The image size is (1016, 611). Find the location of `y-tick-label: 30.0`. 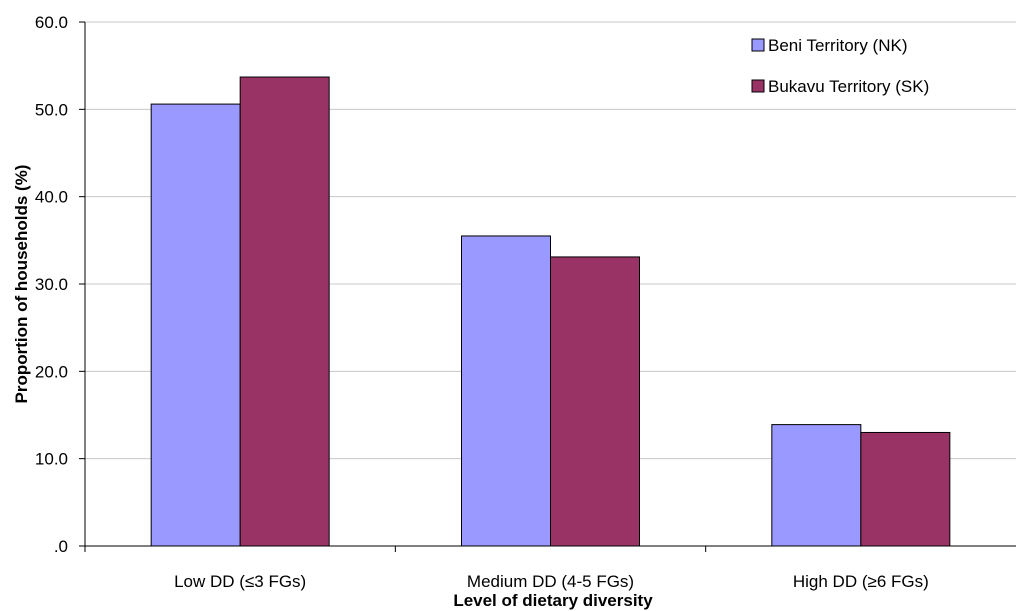

y-tick-label: 30.0 is located at coordinates (51, 284).